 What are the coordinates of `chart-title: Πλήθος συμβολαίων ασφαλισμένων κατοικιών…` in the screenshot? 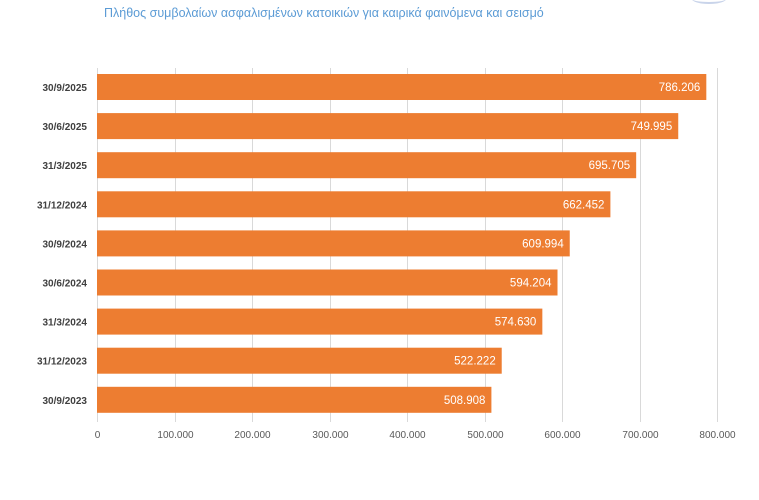 It's located at (324, 13).